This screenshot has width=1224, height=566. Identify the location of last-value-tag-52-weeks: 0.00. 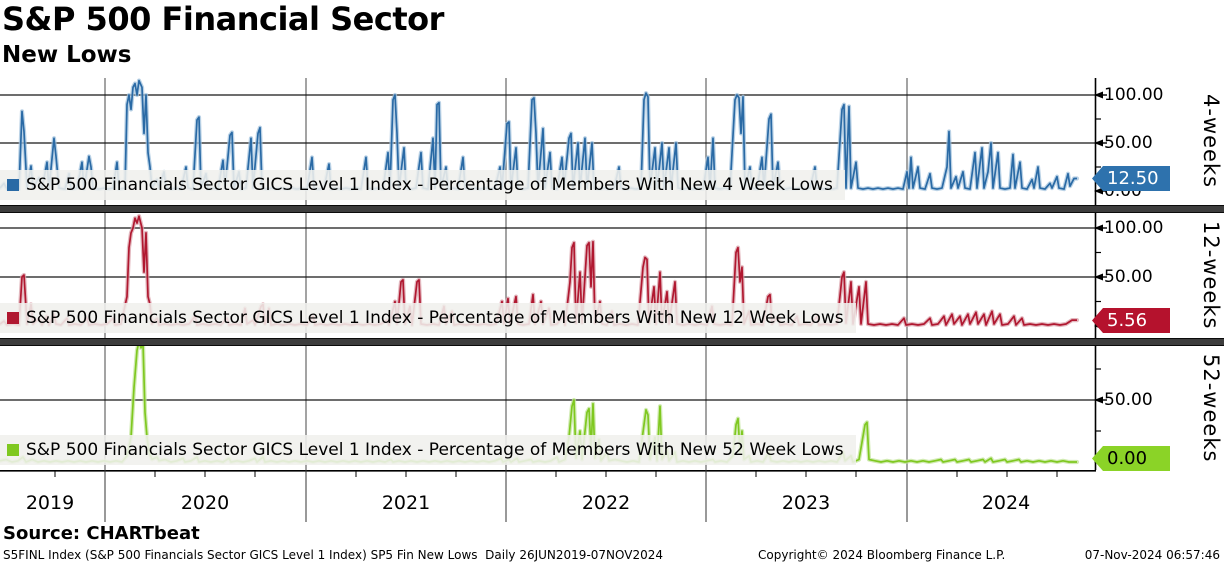
(1131, 458).